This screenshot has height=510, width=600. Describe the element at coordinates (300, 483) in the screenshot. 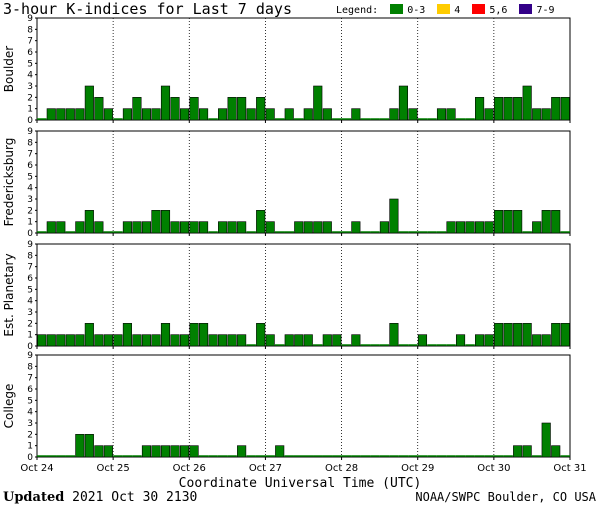

I see `x-axis-label: Coordinate Universal Time (UTC)` at that location.